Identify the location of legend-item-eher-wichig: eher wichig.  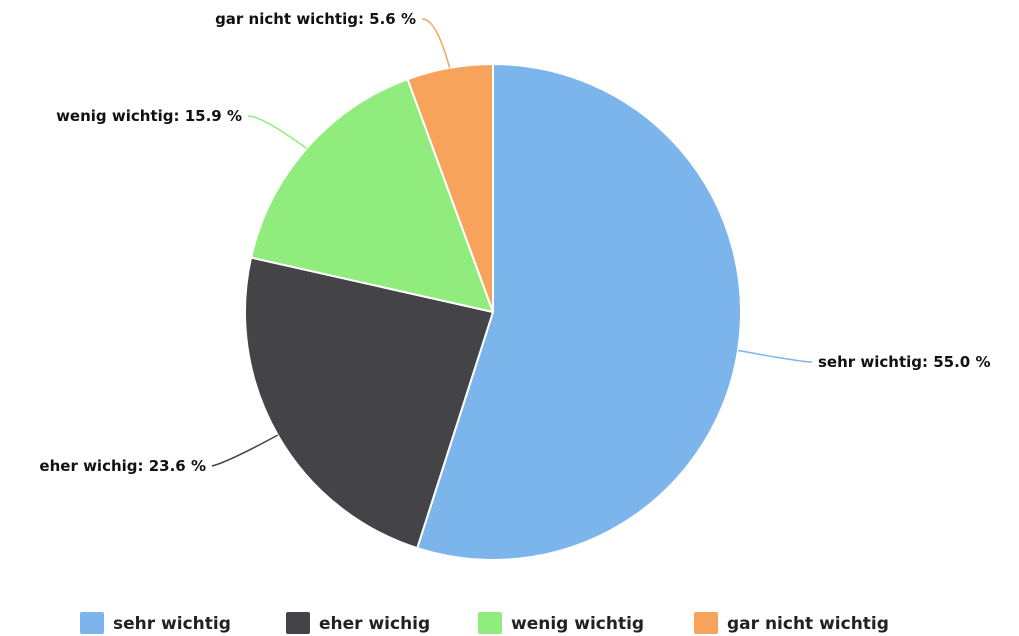
(358, 623).